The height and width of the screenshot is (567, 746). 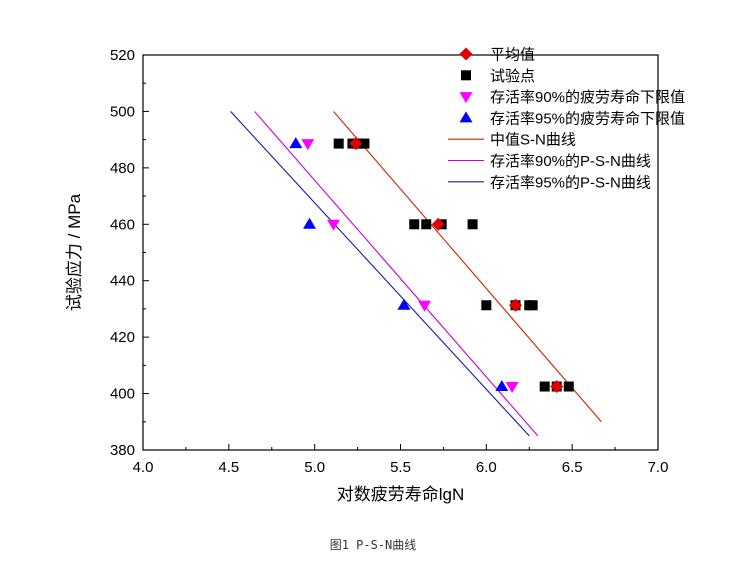 What do you see at coordinates (466, 117) in the screenshot?
I see `legend-swatch-triangle-up` at bounding box center [466, 117].